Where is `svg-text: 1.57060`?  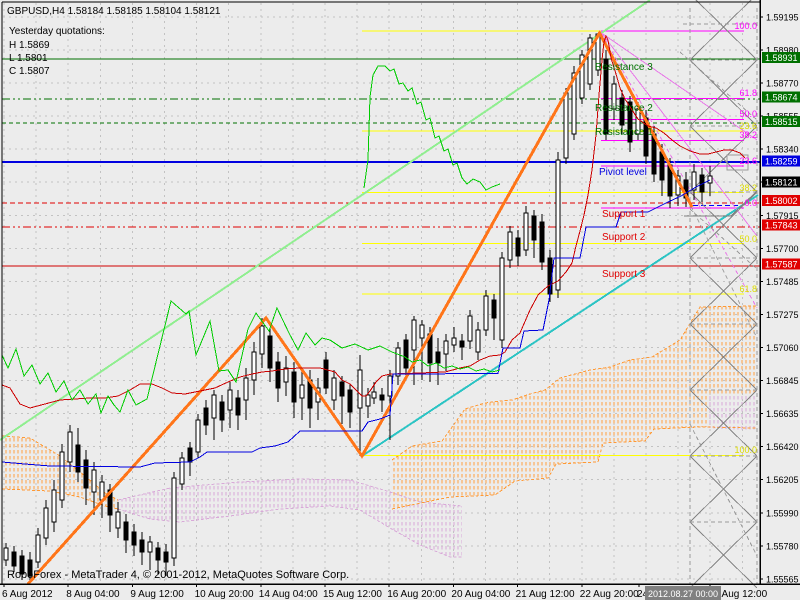
svg-text: 1.57060 is located at coordinates (782, 348).